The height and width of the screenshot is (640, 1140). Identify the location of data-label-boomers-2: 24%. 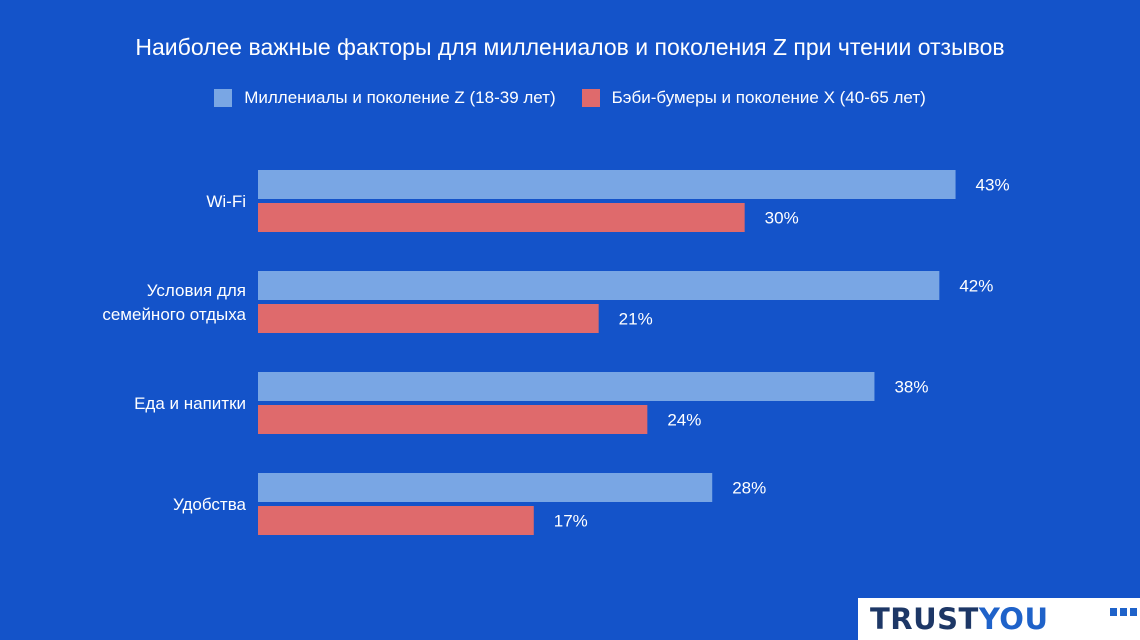
(684, 420).